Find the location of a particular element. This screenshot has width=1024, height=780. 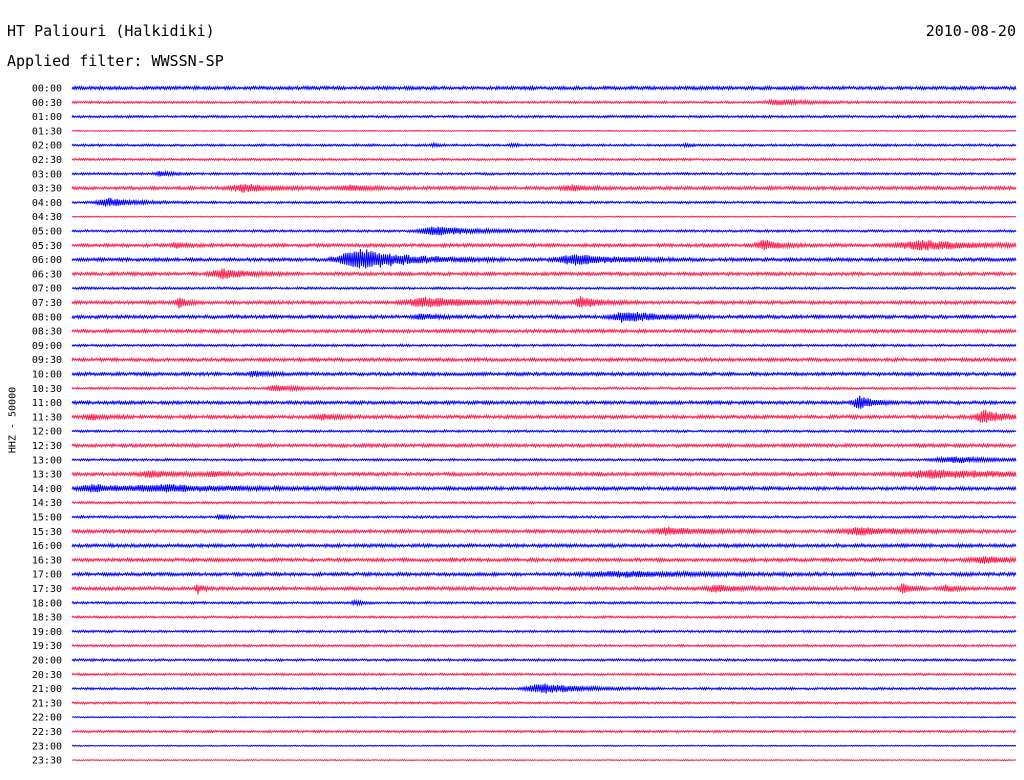

time-tick-label: 20:00 is located at coordinates (47, 661).